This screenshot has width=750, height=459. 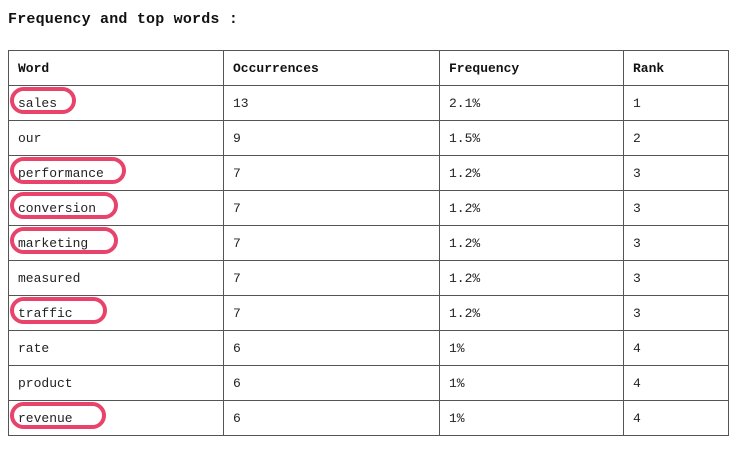 I want to click on table-row: our 9 1.5% 2, so click(x=368, y=138).